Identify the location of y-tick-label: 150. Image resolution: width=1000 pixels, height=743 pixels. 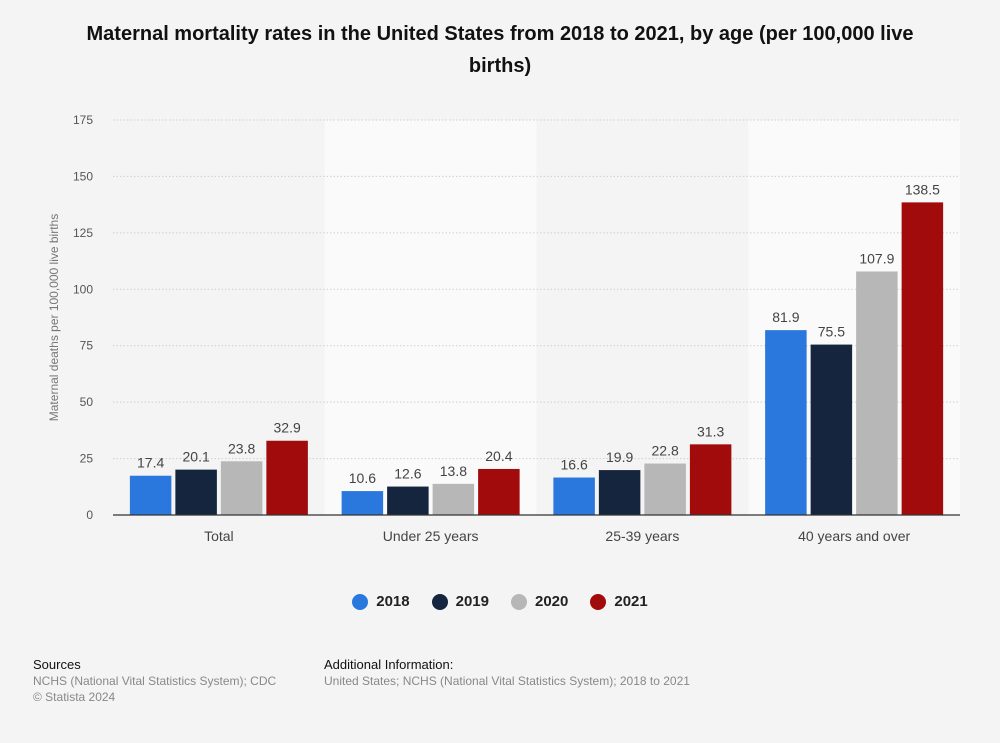
(83, 176).